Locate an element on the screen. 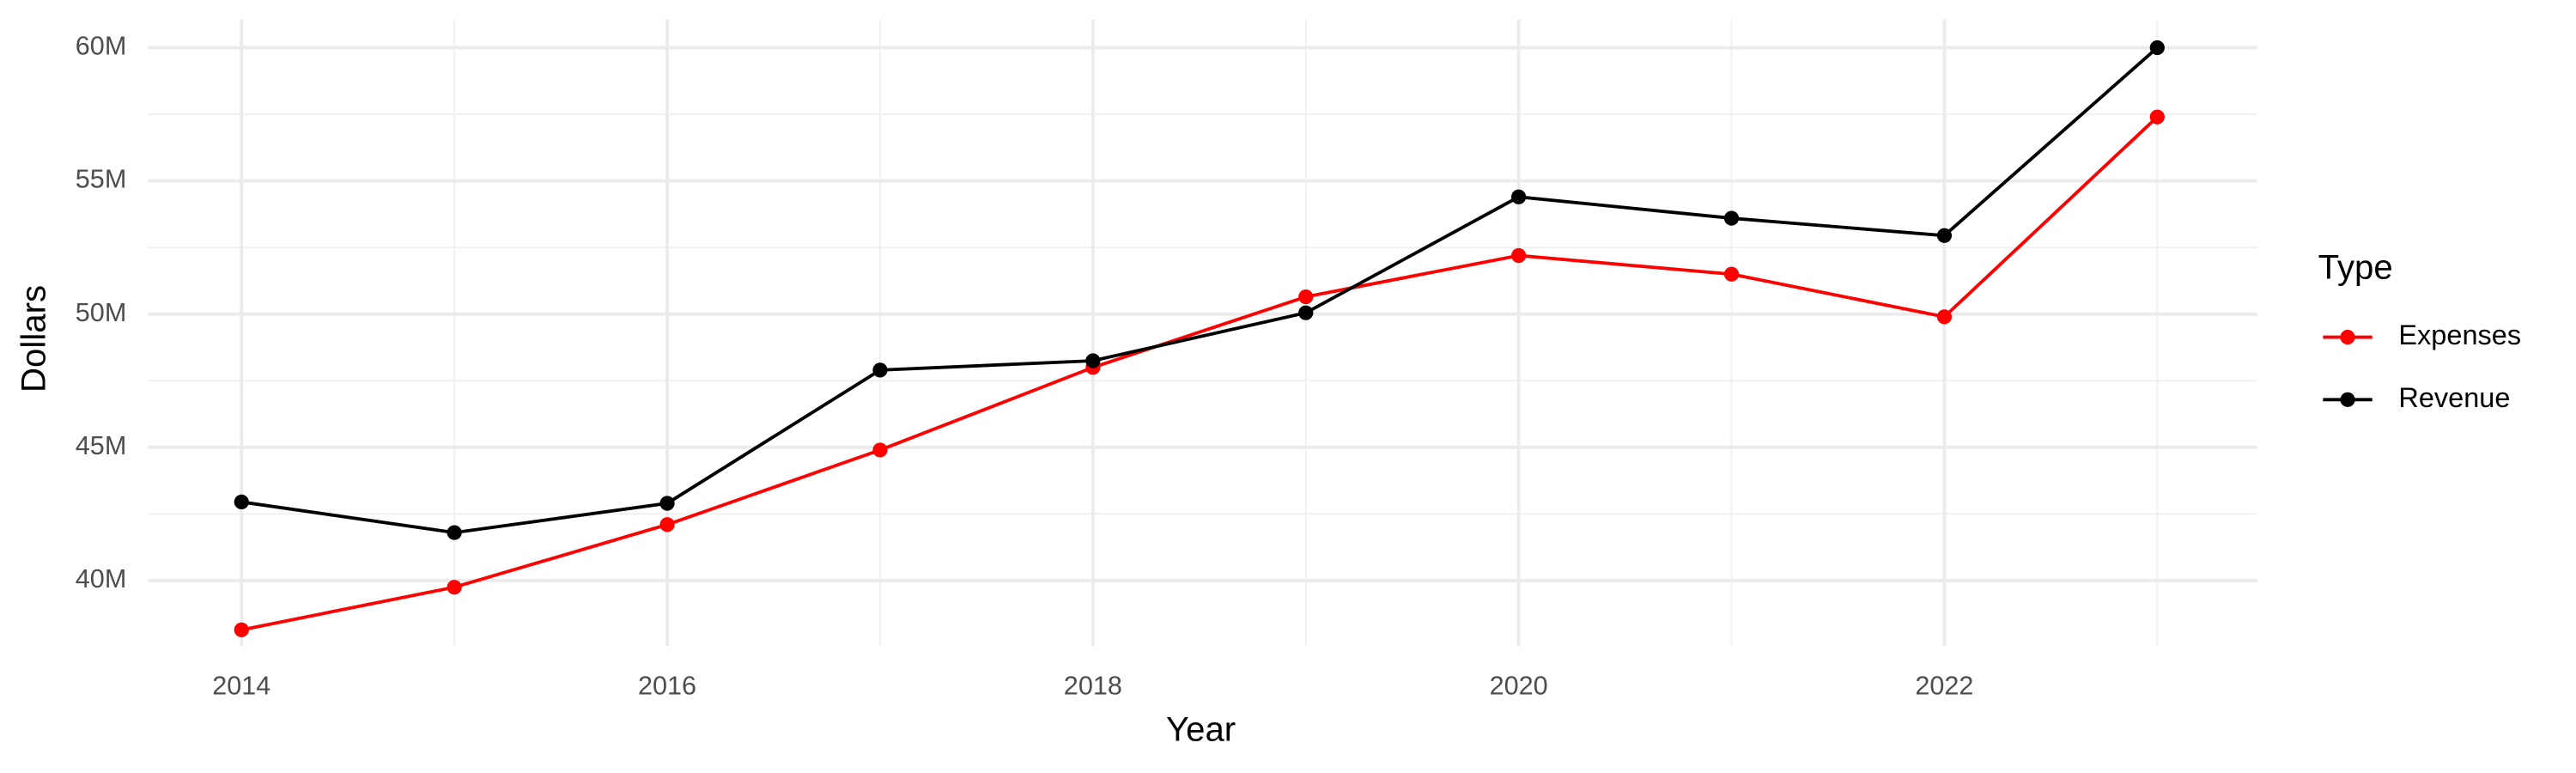  y-tick-label: 55M is located at coordinates (101, 179).